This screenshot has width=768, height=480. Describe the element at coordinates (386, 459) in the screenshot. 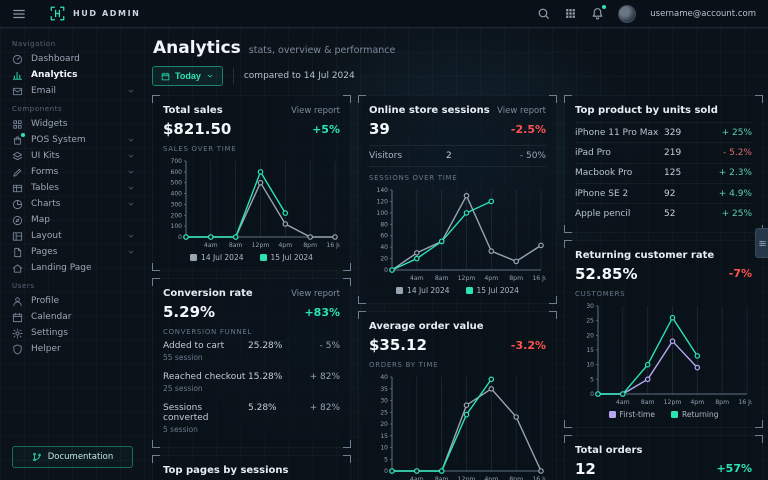

I see `svg-text: 5` at that location.